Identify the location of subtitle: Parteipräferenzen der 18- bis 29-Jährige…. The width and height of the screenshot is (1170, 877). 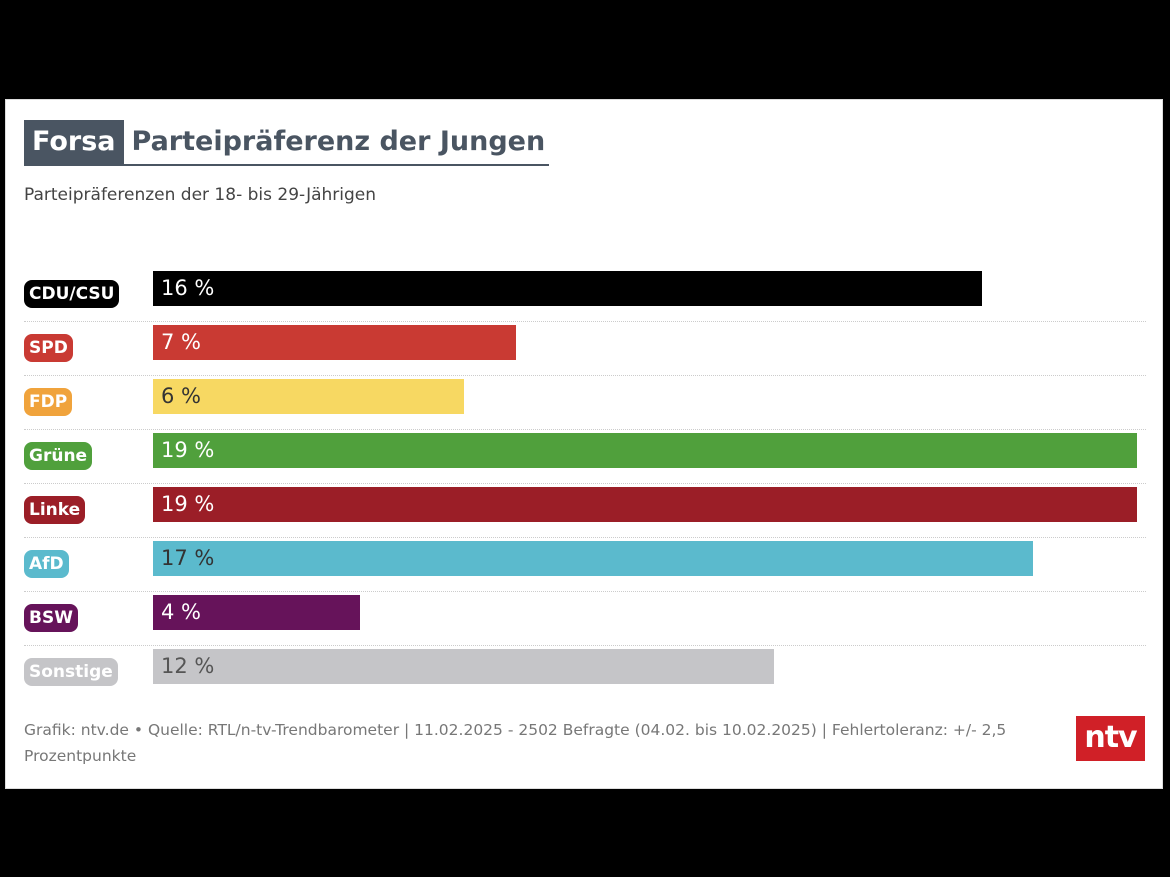
(200, 195).